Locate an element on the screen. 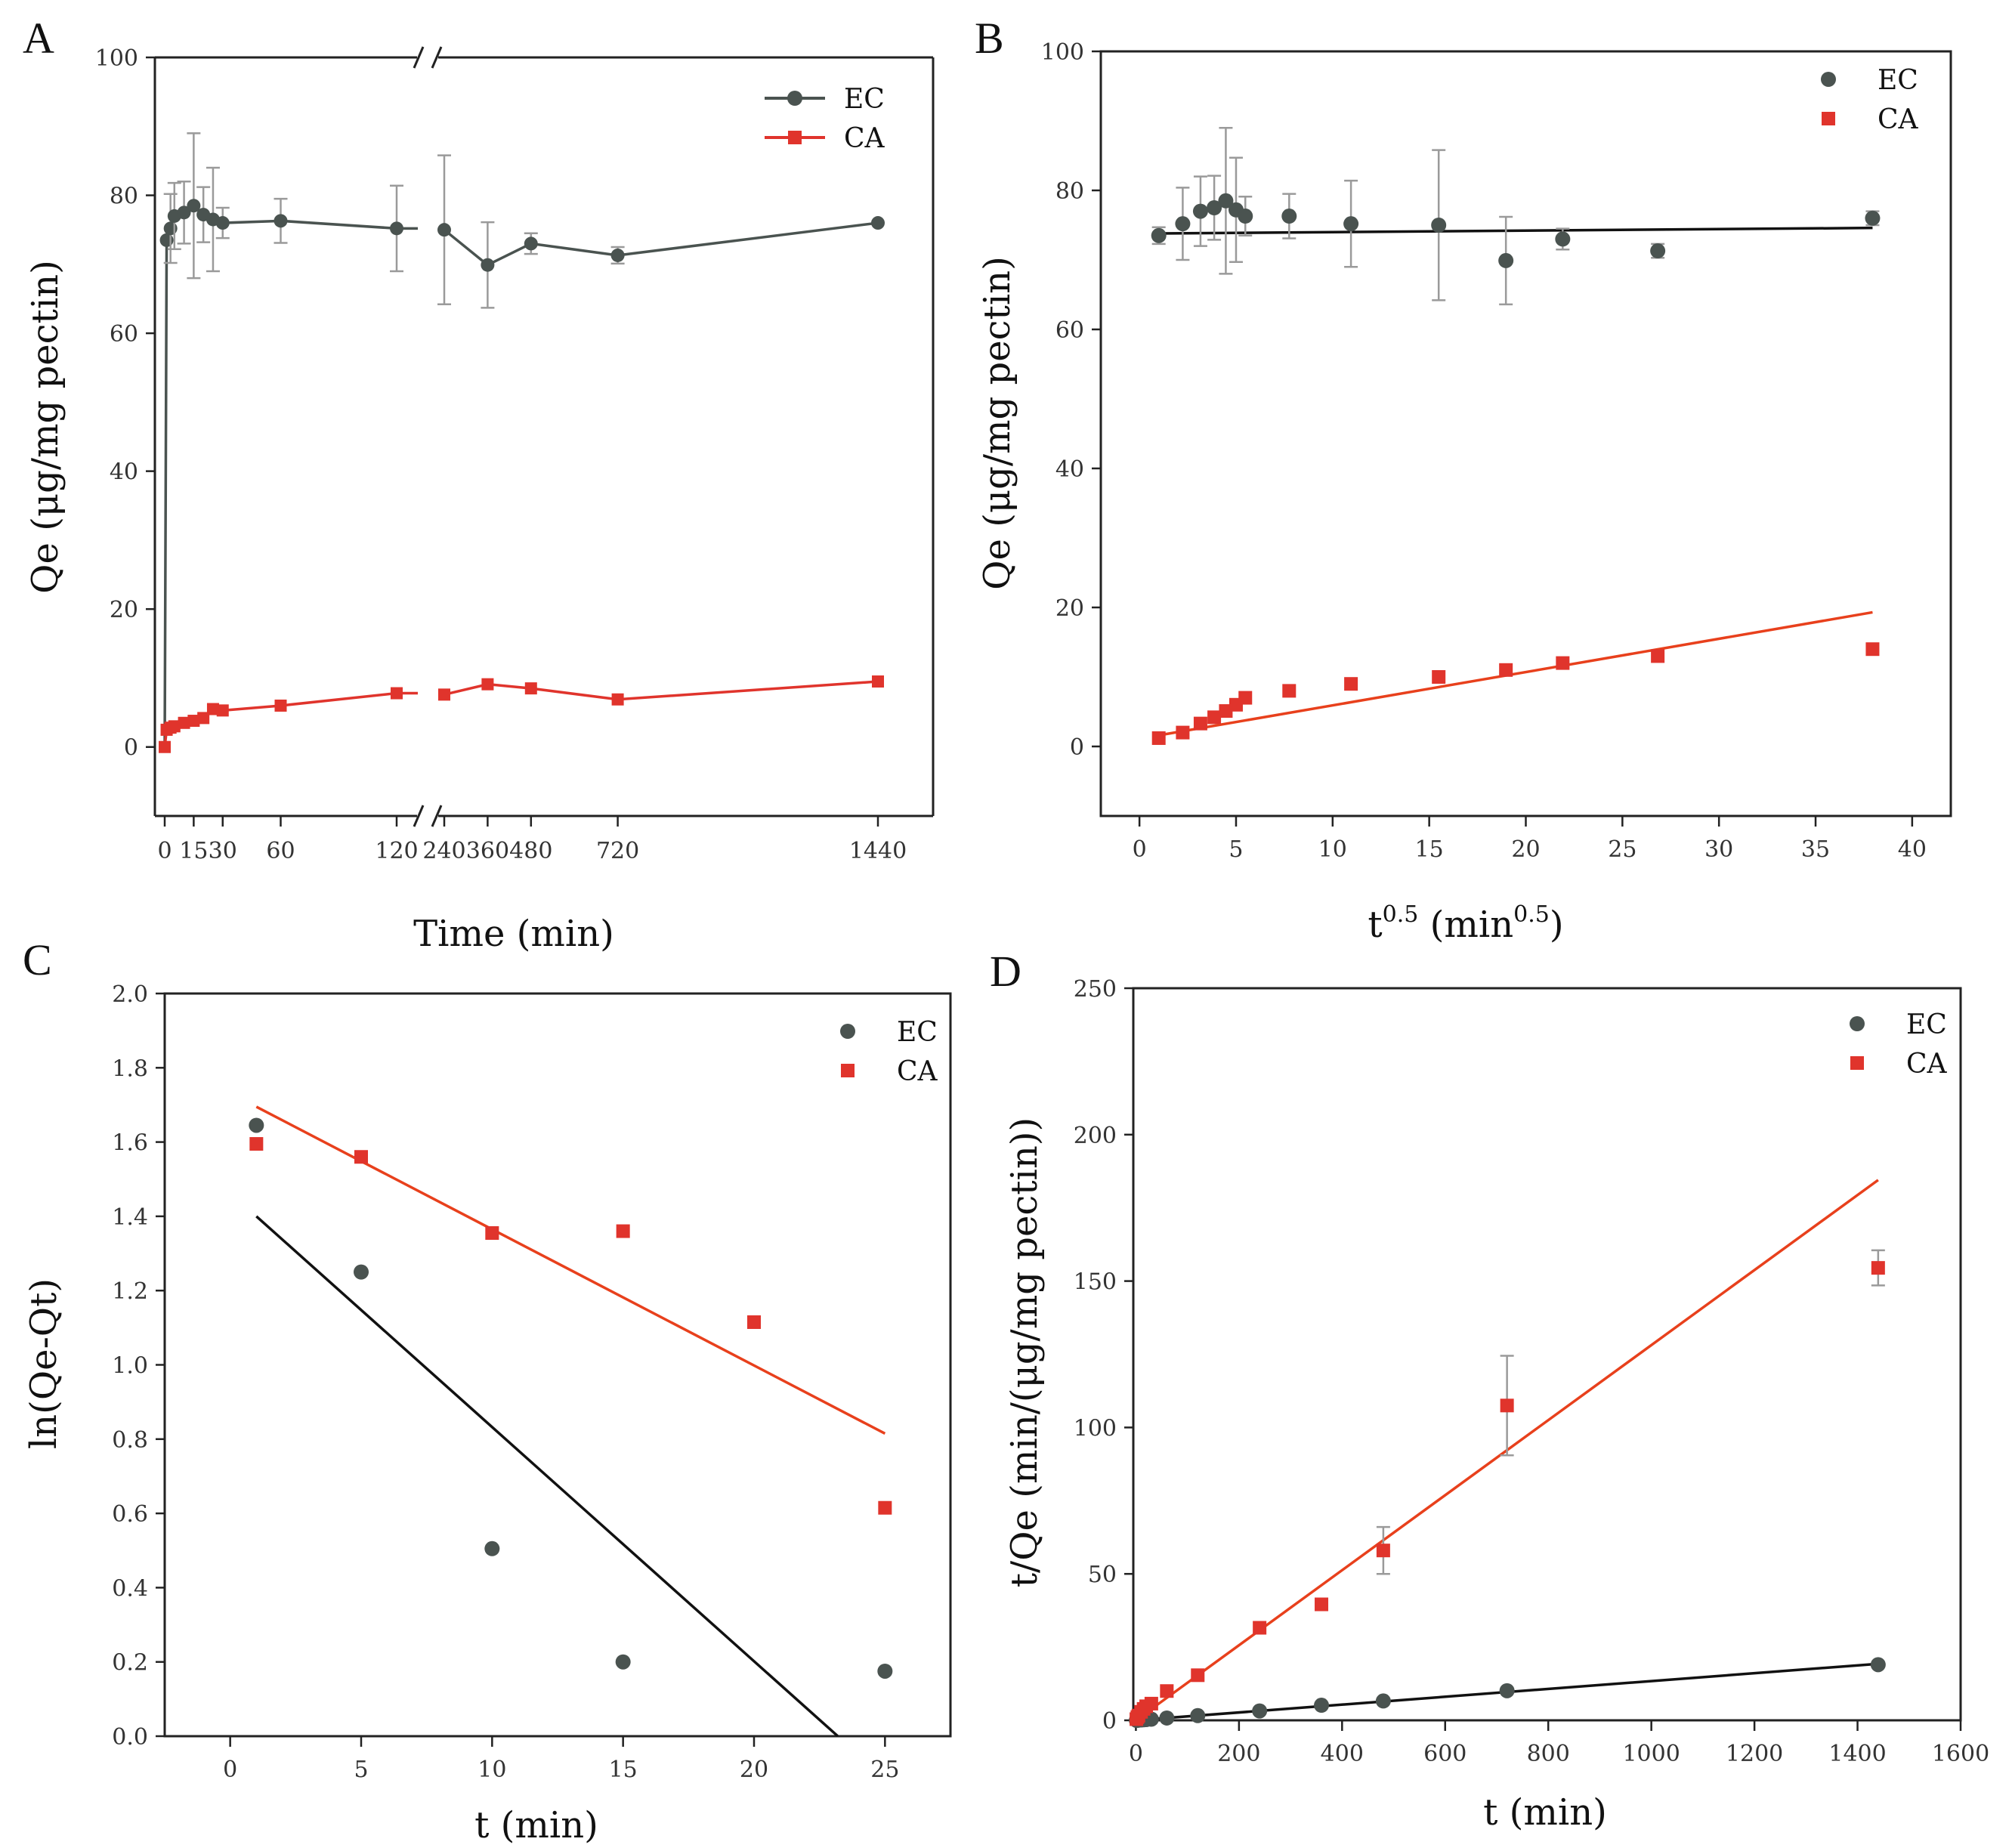 Image resolution: width=2012 pixels, height=1848 pixels. x-tick-label: 360 is located at coordinates (487, 851).